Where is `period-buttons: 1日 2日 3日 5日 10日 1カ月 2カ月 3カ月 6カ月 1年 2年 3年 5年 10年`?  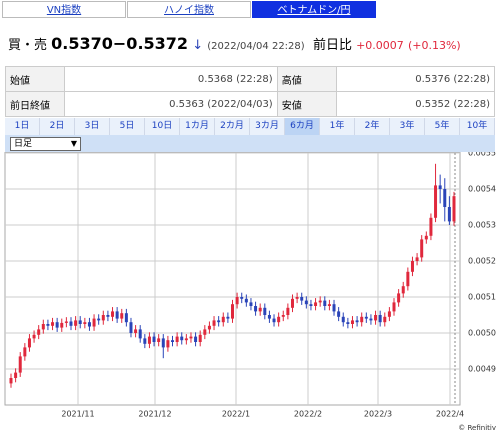 period-buttons: 1日 2日 3日 5日 10日 1カ月 2カ月 3カ月 6カ月 1年 2年 3年 5年 10年 is located at coordinates (250, 126).